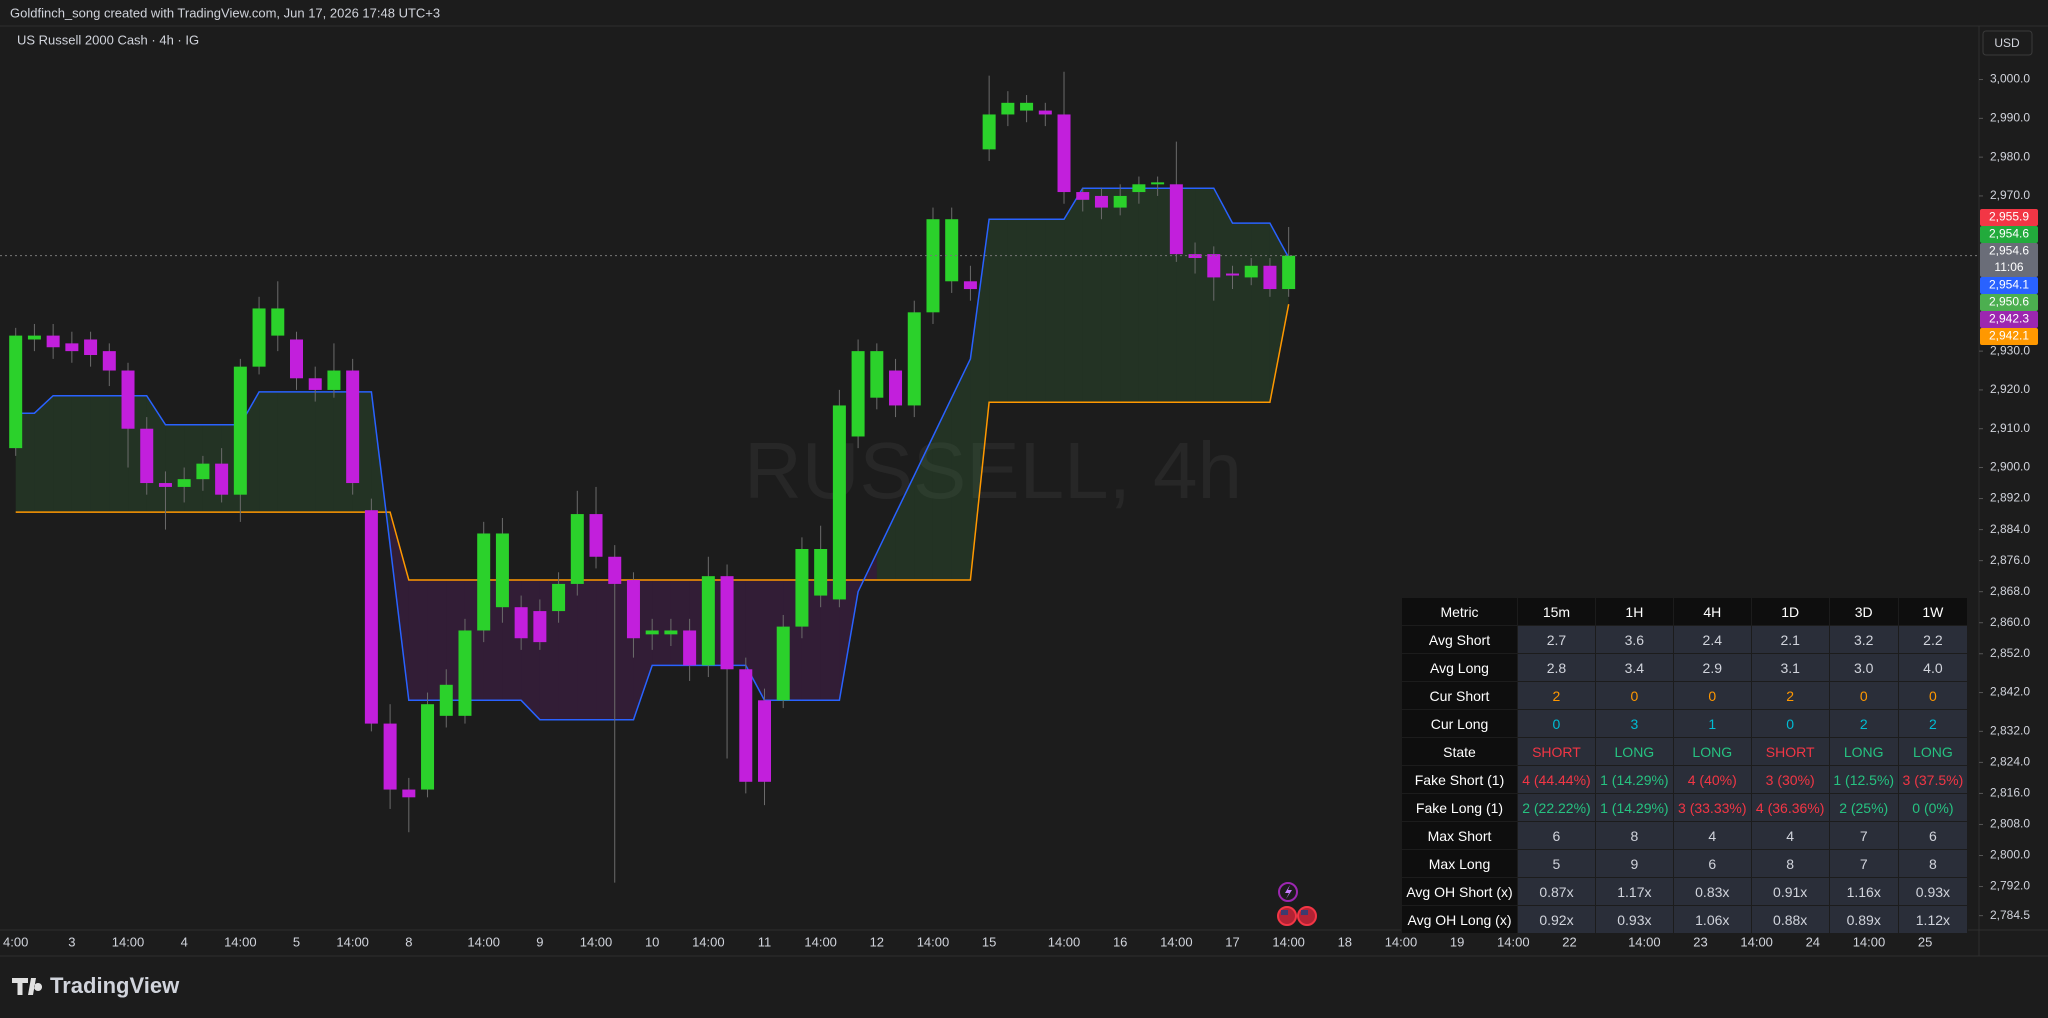  I want to click on y-tick-label: 2,970.0, so click(2010, 195).